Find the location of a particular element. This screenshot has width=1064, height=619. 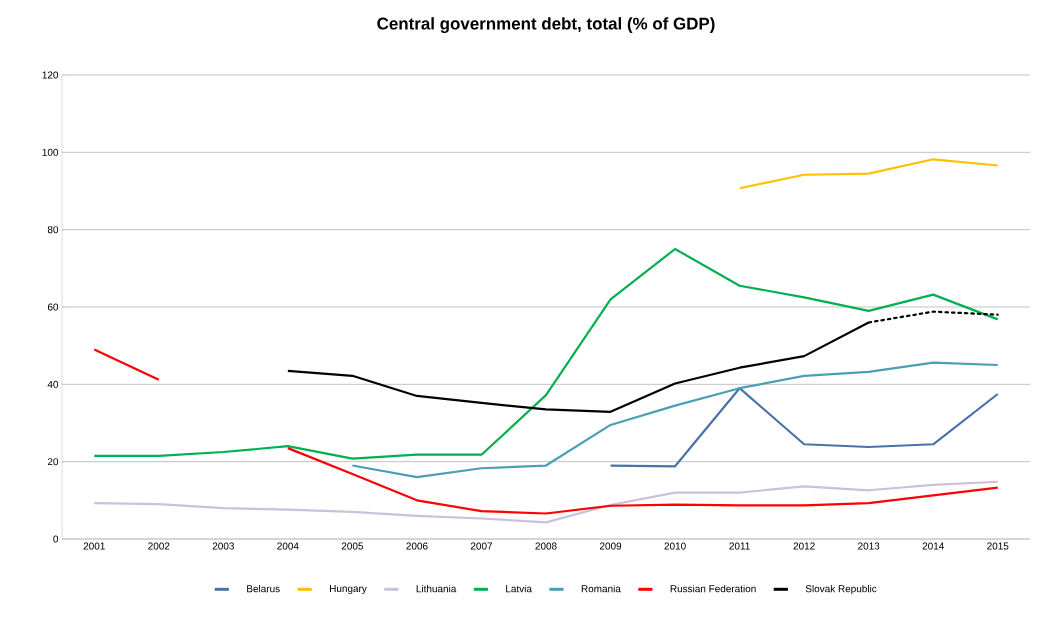

x-tick-label: 2001 is located at coordinates (94, 546).